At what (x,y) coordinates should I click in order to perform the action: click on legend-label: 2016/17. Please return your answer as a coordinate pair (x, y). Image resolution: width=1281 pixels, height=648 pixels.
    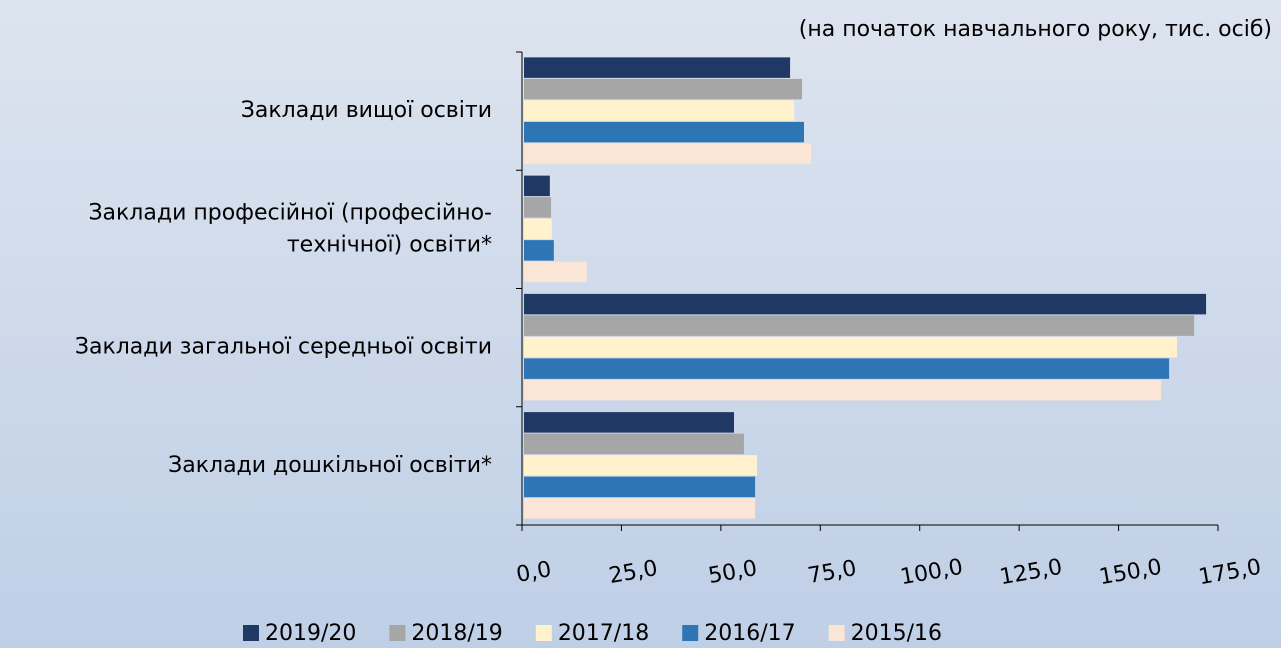
    Looking at the image, I should click on (749, 633).